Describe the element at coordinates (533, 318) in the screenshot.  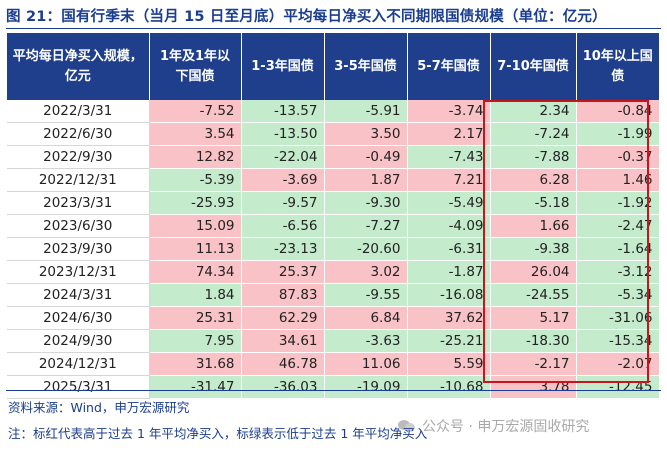
I see `value-cell: 5.17` at that location.